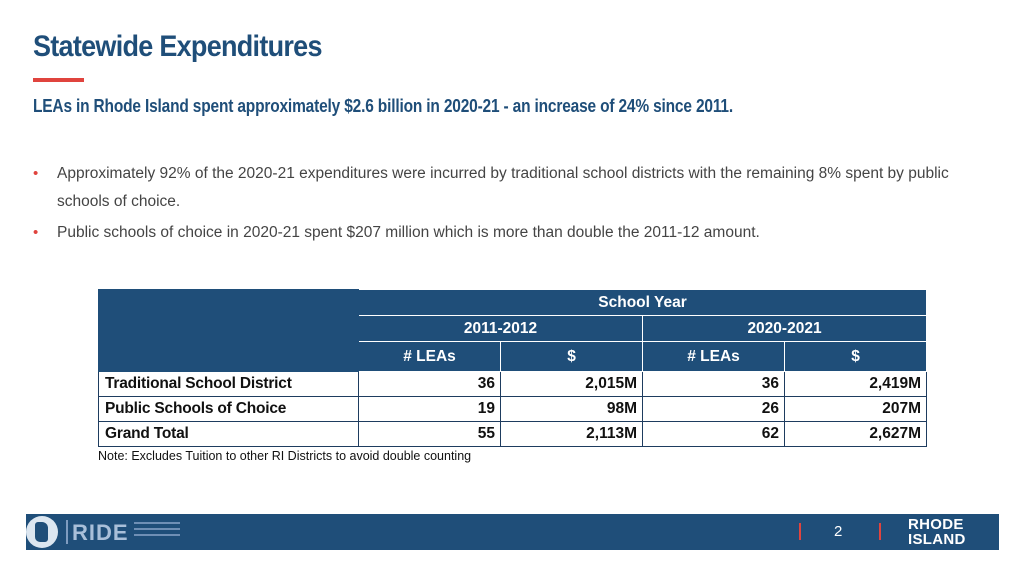 The image size is (1024, 576). What do you see at coordinates (100, 532) in the screenshot?
I see `ride-logo-text: RIDE` at bounding box center [100, 532].